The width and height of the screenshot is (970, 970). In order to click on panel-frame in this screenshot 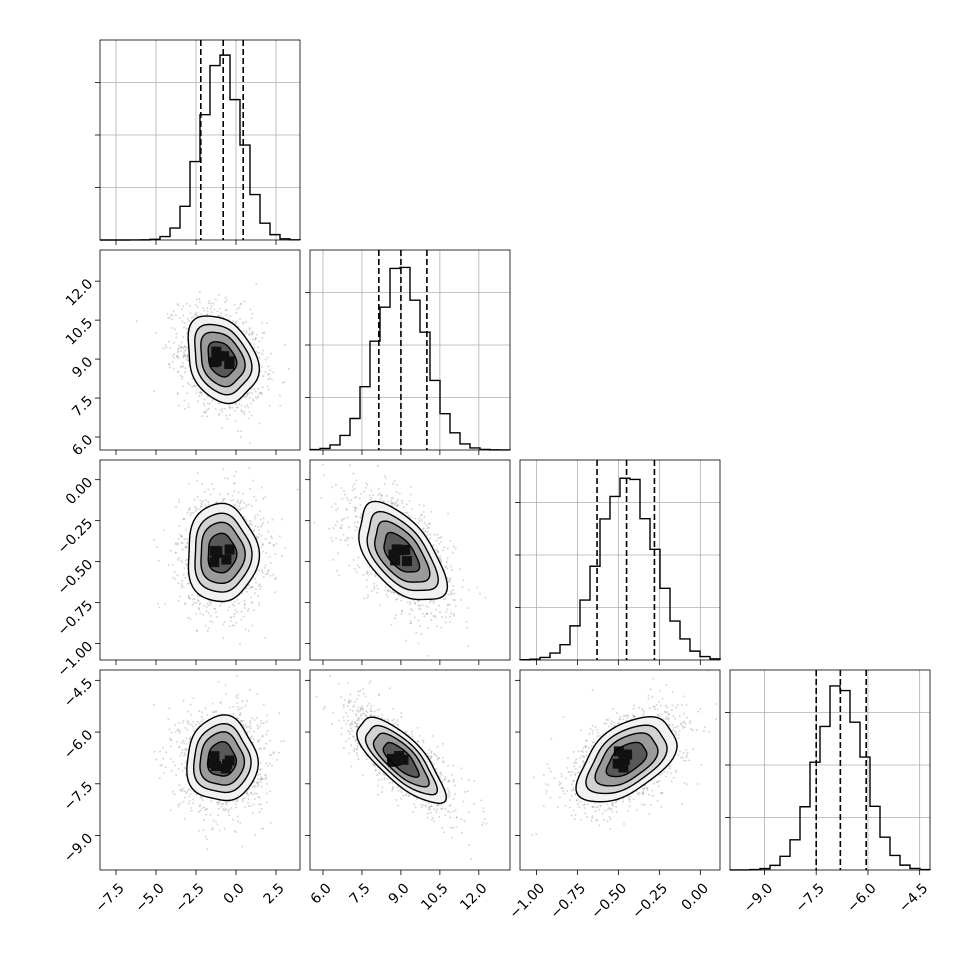, I will do `click(200, 140)`.